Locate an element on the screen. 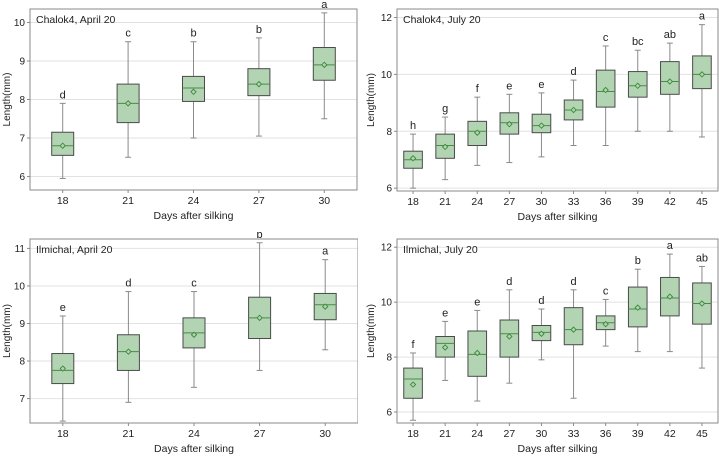 The height and width of the screenshot is (464, 719). box-36: c is located at coordinates (605, 316).